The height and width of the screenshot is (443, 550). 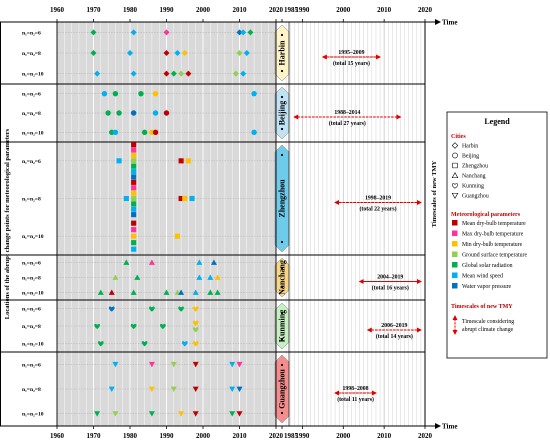 I want to click on tmy-period-total: (total 15 years), so click(x=351, y=63).